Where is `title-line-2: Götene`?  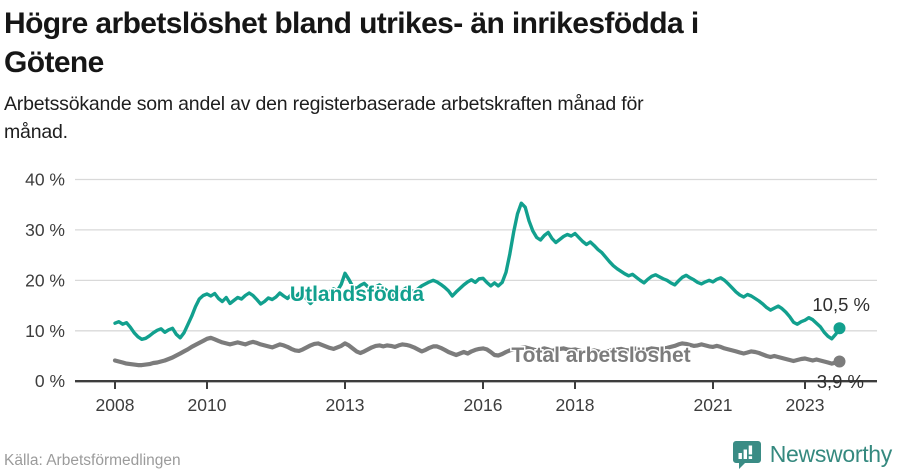
title-line-2: Götene is located at coordinates (54, 62).